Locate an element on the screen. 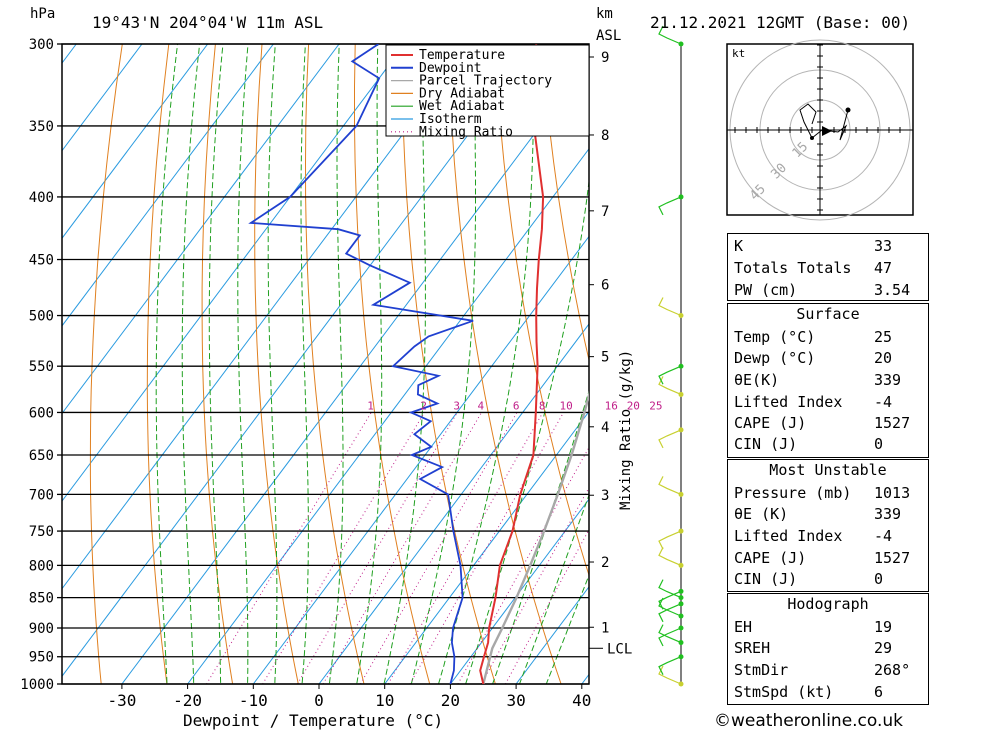 The height and width of the screenshot is (733, 1000). indices-table: K 33 Totals Totals 47 PW (cm) 3.54 is located at coordinates (828, 267).